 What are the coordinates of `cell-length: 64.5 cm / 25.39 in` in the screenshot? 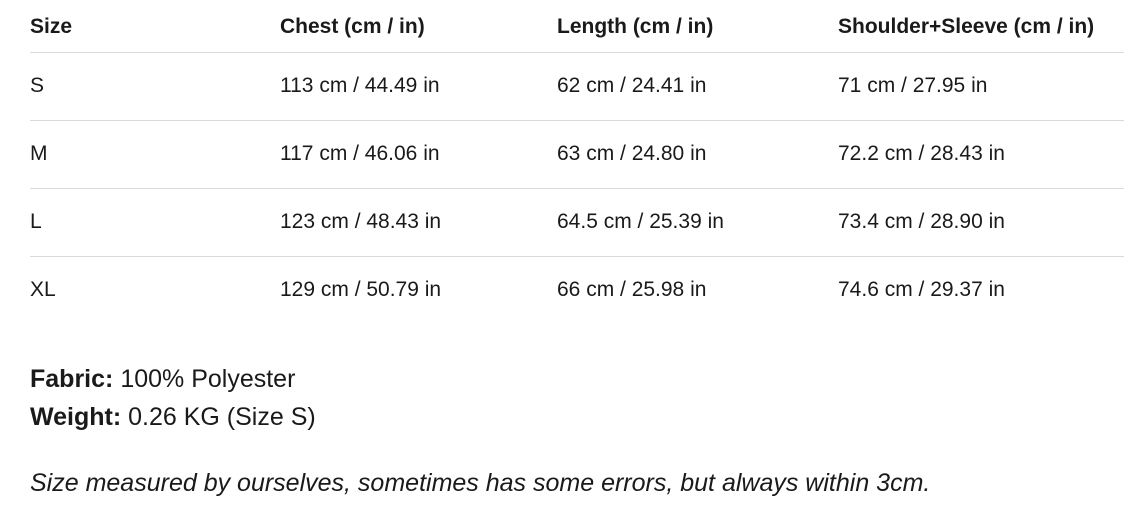 It's located at (697, 222).